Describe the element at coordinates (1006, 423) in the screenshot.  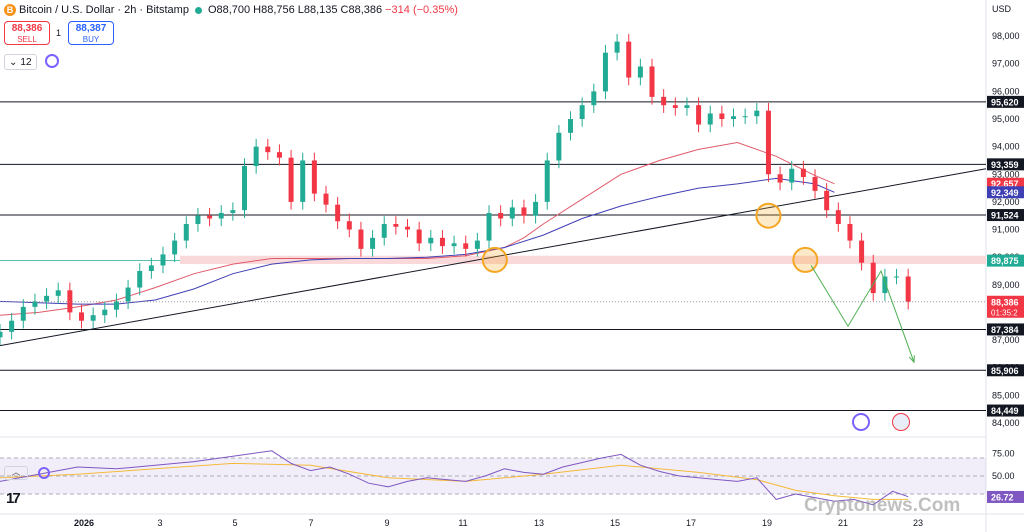
I see `price-tick-label: 84,000` at that location.